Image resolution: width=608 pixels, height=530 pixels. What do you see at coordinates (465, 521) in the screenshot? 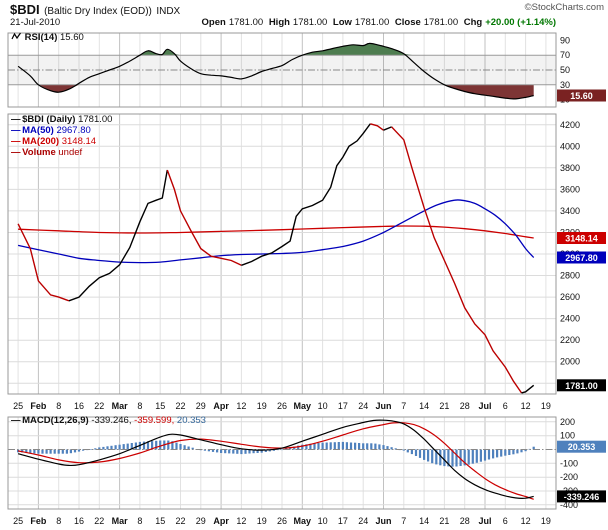
I see `x-axis-label: 28` at bounding box center [465, 521].